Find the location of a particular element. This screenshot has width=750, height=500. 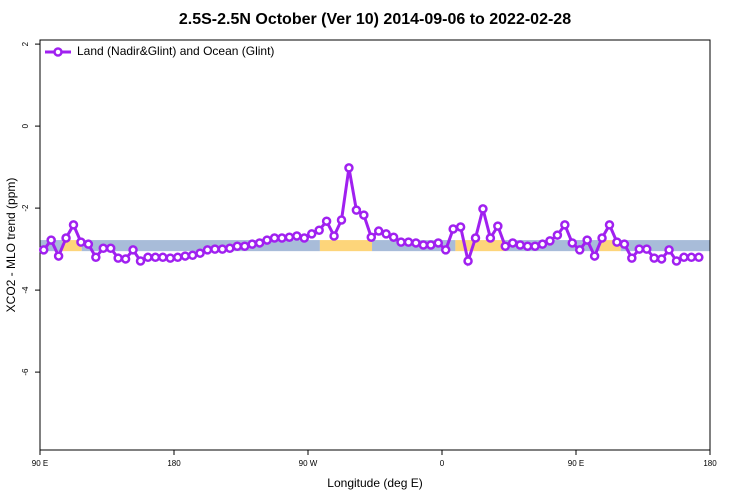

x-axis-label: Longitude (deg E) is located at coordinates (374, 483).